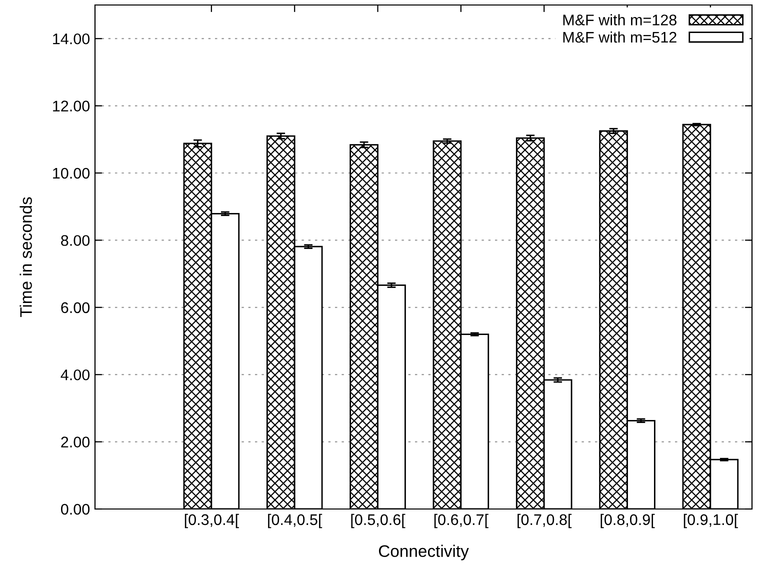 Image resolution: width=761 pixels, height=577 pixels. I want to click on x-tick-label: [0.4,0.5[, so click(295, 521).